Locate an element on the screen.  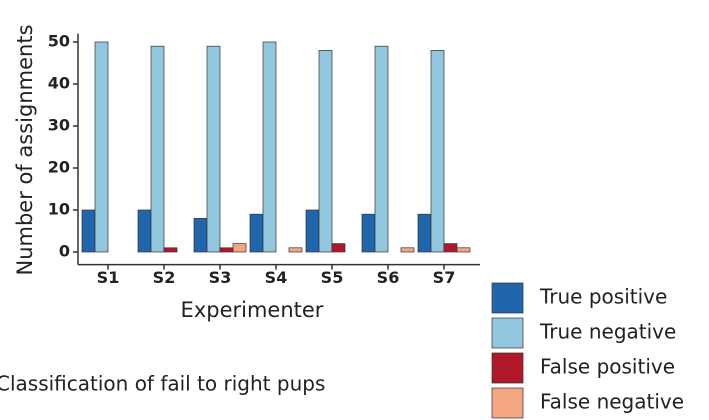
x-tick-label: S2 is located at coordinates (164, 277).